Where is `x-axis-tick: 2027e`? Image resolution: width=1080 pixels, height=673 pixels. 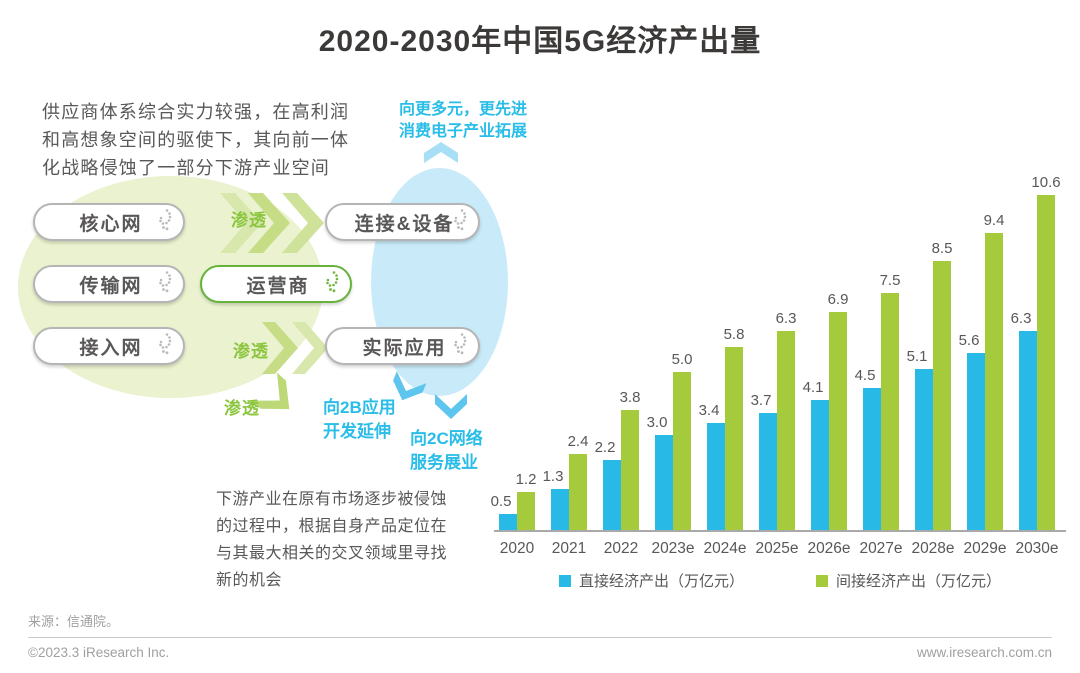
x-axis-tick: 2027e is located at coordinates (881, 548).